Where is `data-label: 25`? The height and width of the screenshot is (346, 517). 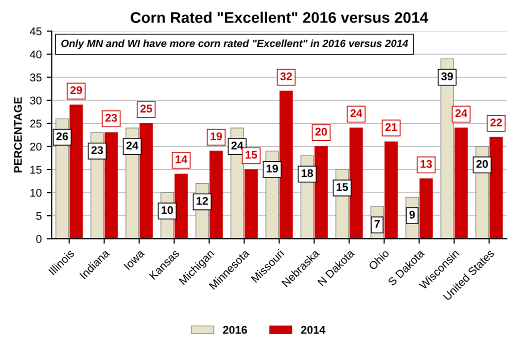 data-label: 25 is located at coordinates (146, 108).